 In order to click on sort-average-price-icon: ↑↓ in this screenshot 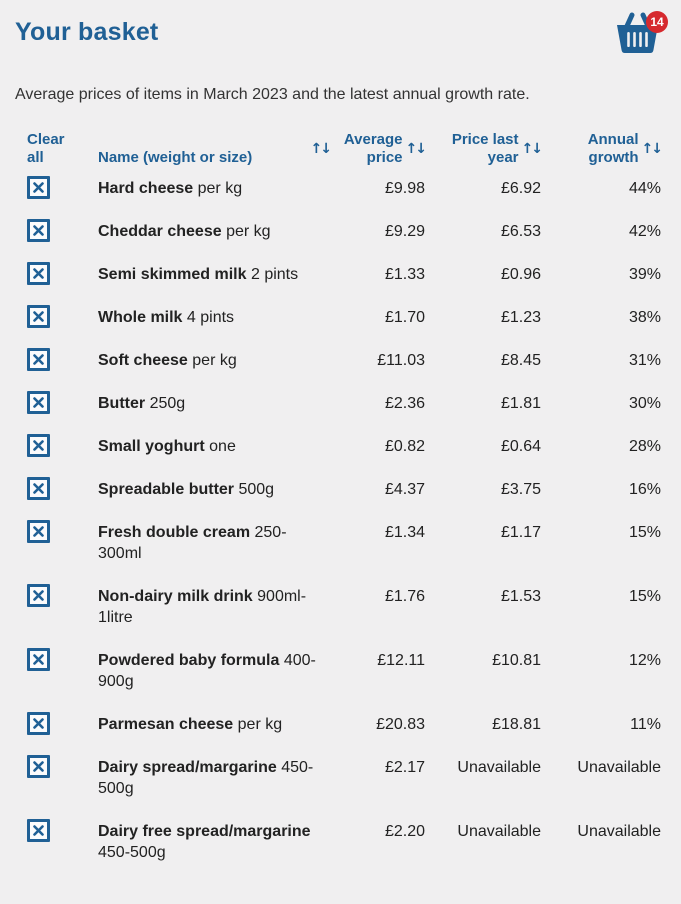, I will do `click(416, 149)`.